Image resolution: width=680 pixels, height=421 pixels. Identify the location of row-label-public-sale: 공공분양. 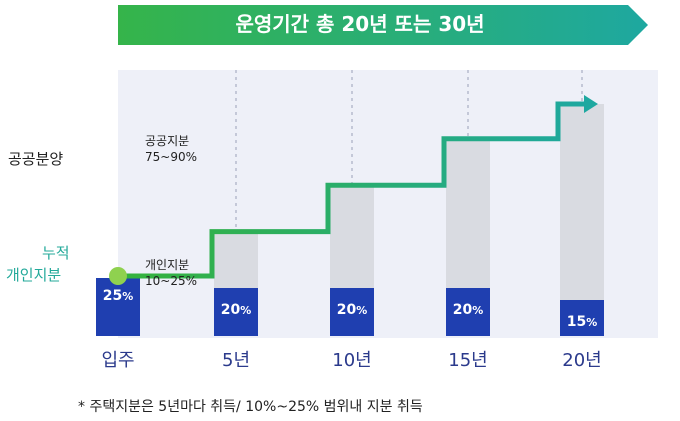
(36, 159).